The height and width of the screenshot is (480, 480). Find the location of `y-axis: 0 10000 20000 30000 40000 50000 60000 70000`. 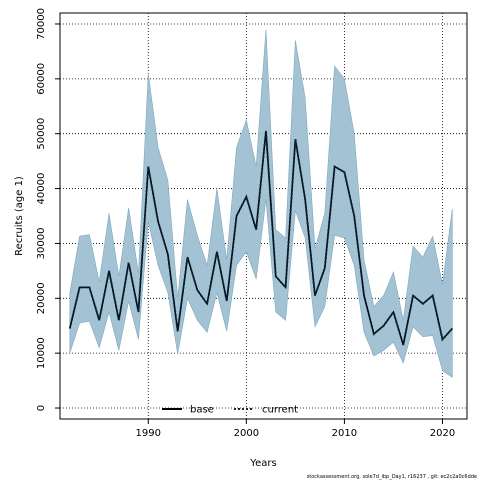

y-axis: 0 10000 20000 30000 40000 50000 60000 70000 is located at coordinates (48, 209).